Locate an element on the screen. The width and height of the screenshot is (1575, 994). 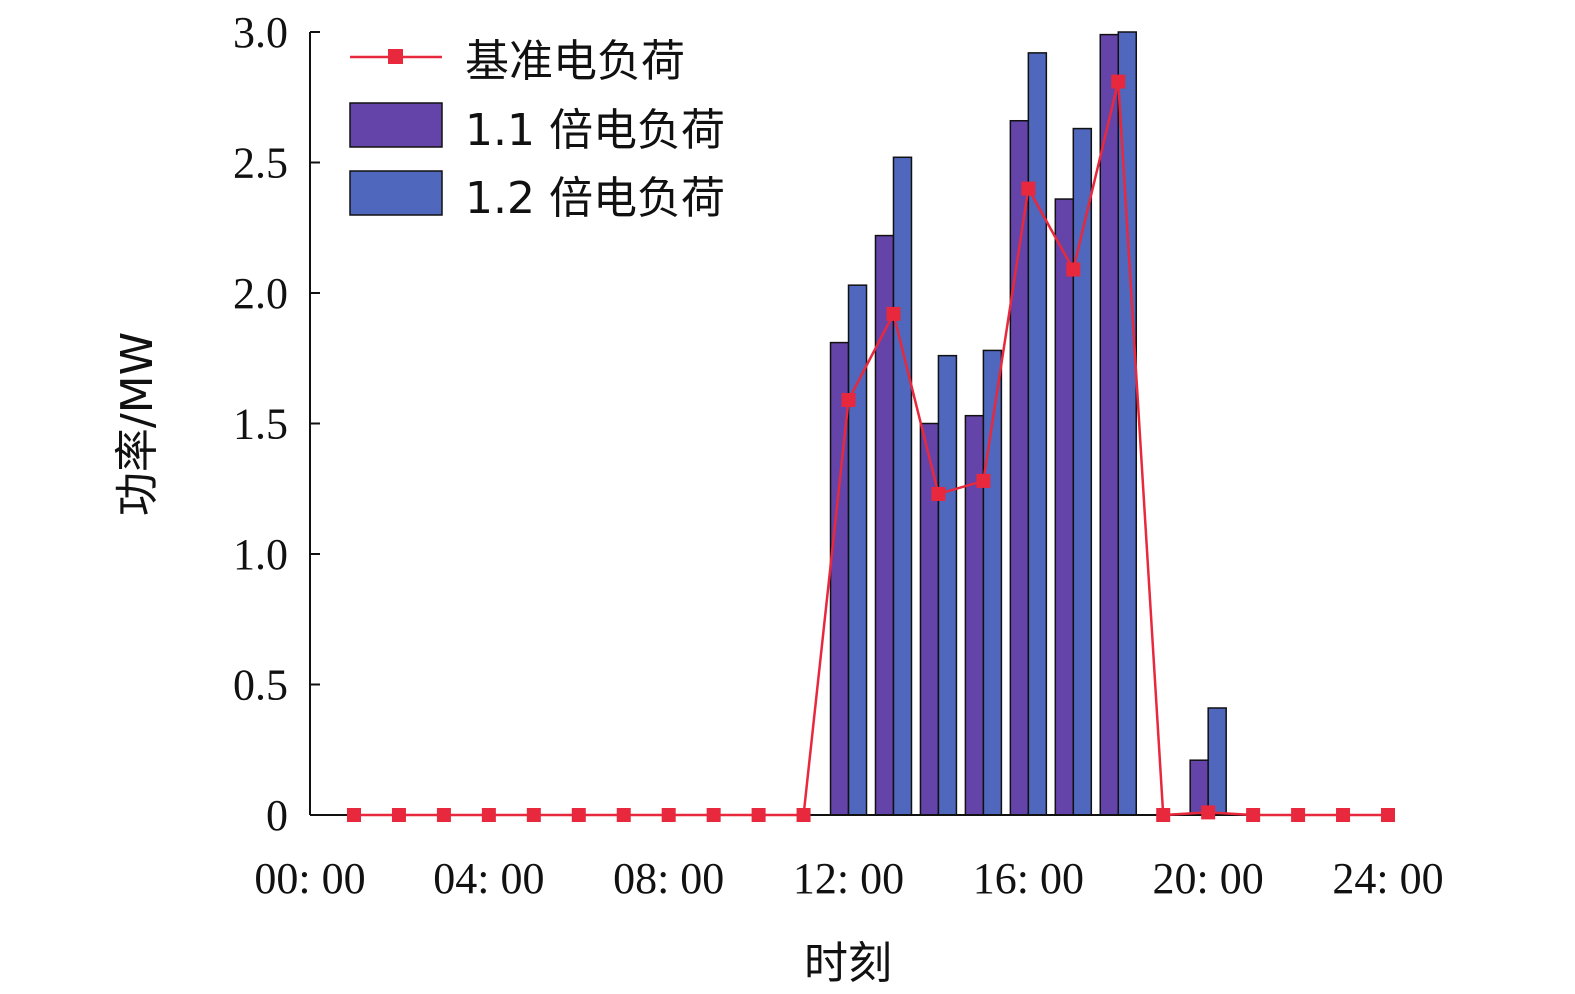
legend-item-1-1x: 1.1 倍电负荷 is located at coordinates (537, 129).